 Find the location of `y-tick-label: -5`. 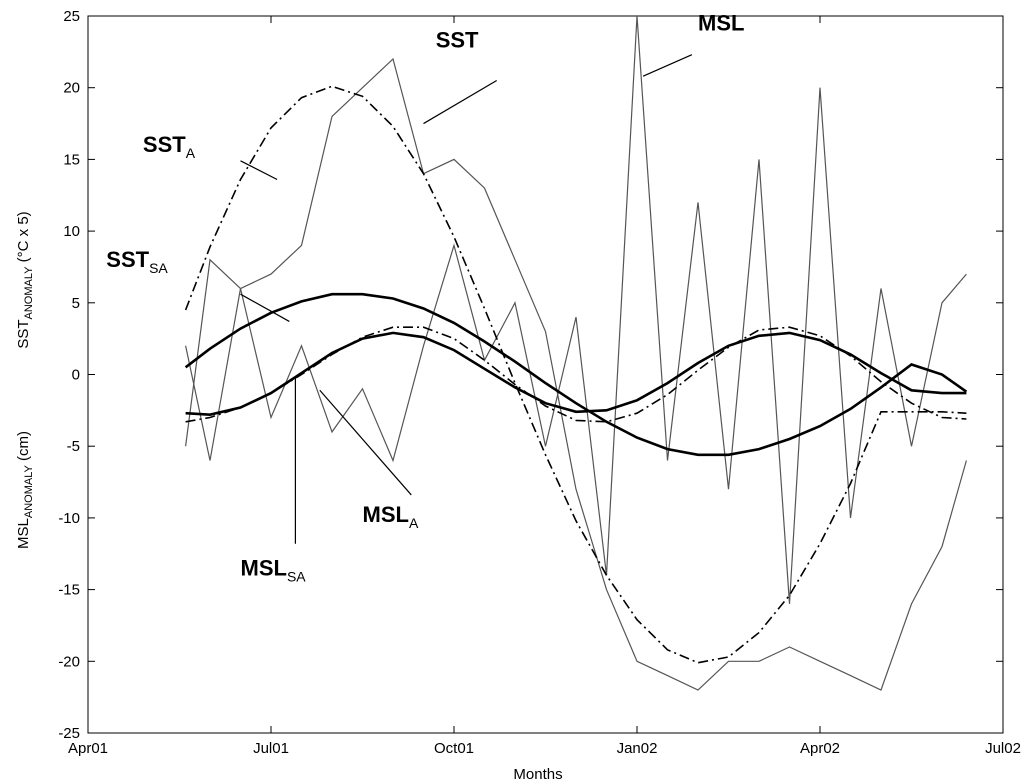

y-tick-label: -5 is located at coordinates (73, 446).